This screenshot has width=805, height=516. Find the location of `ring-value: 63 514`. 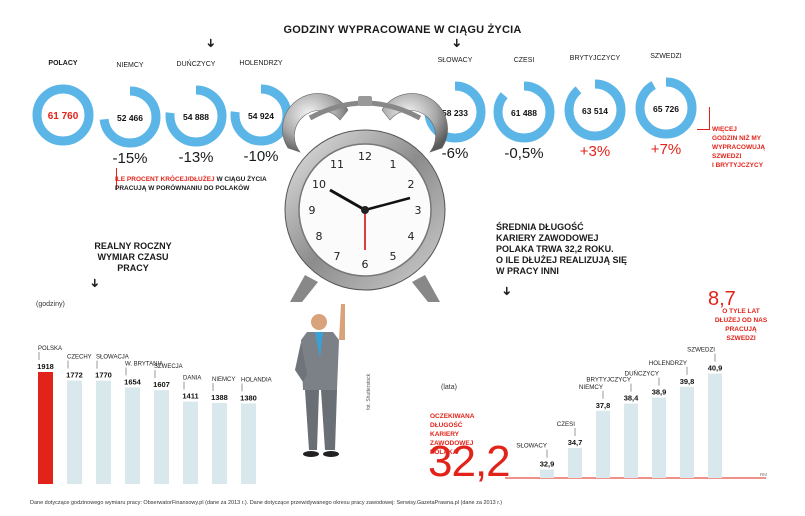

ring-value: 63 514 is located at coordinates (595, 111).